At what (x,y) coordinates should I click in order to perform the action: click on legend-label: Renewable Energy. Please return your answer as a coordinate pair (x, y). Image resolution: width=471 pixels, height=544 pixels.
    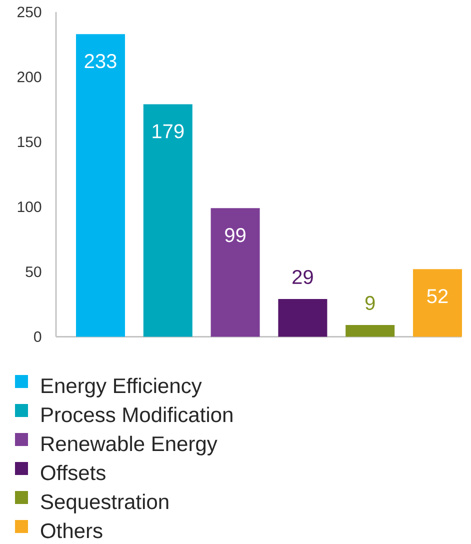
    Looking at the image, I should click on (130, 446).